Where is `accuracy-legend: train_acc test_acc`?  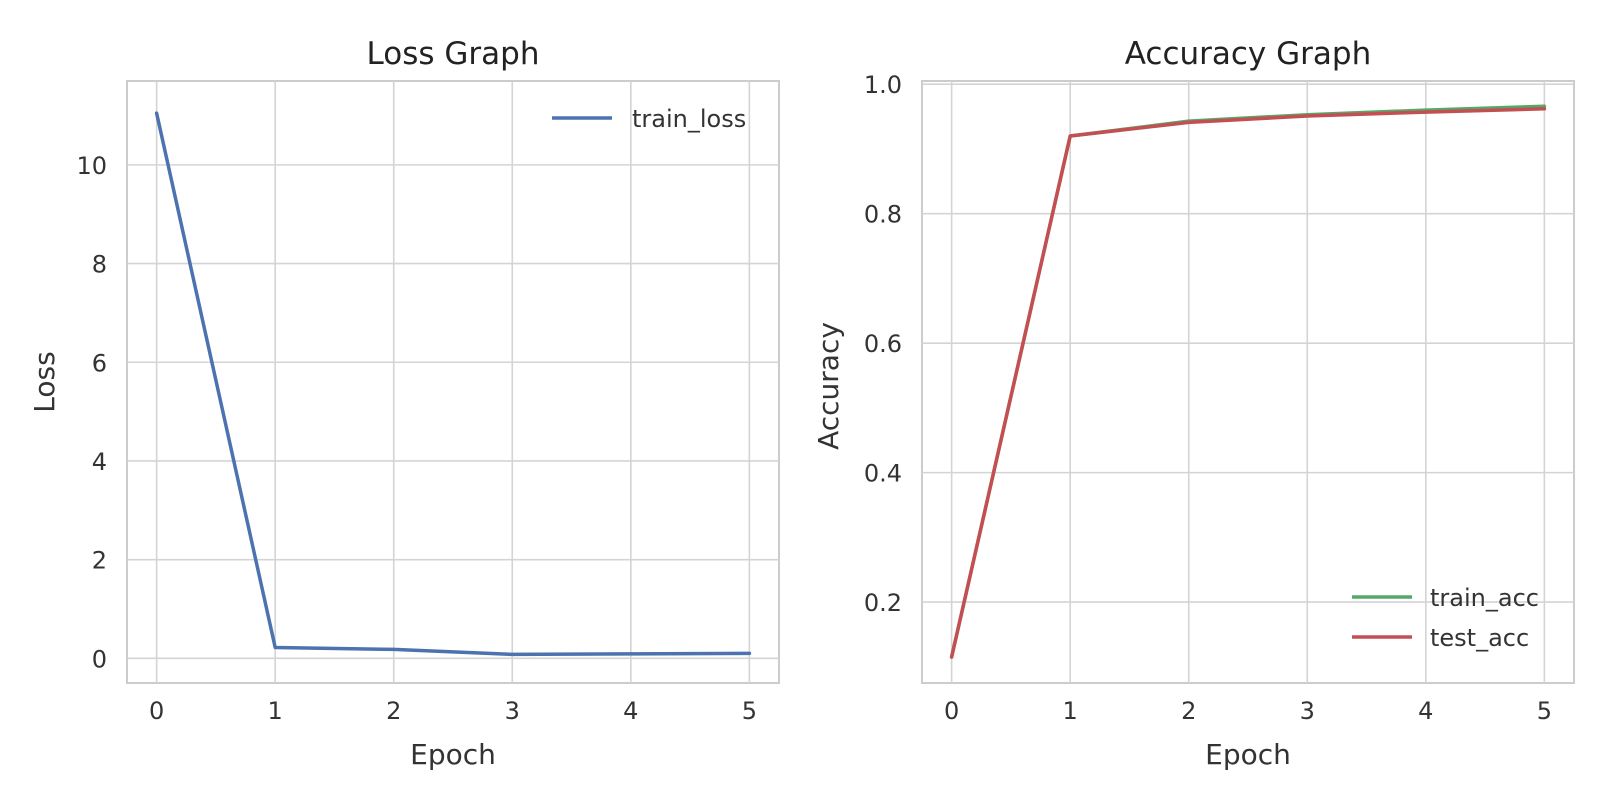
accuracy-legend: train_acc test_acc is located at coordinates (1445, 618).